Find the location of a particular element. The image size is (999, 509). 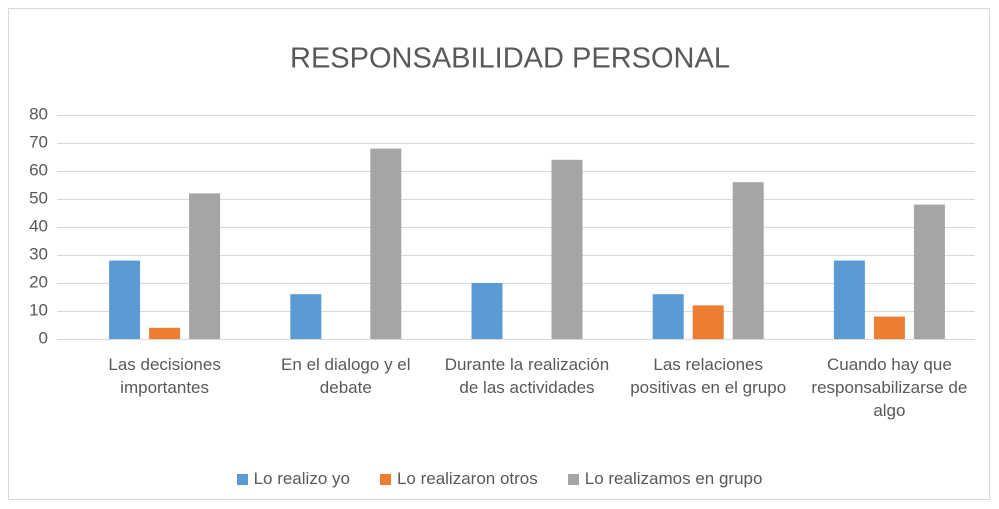

x-tick-label: Las decisiones importantes is located at coordinates (164, 376).